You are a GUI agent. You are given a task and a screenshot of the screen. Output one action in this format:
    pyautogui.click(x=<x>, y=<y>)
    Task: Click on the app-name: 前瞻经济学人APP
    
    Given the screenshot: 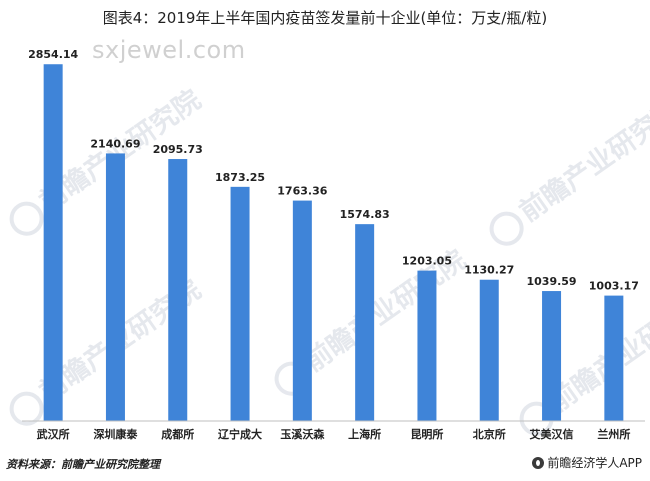 What is the action you would take?
    pyautogui.click(x=594, y=463)
    